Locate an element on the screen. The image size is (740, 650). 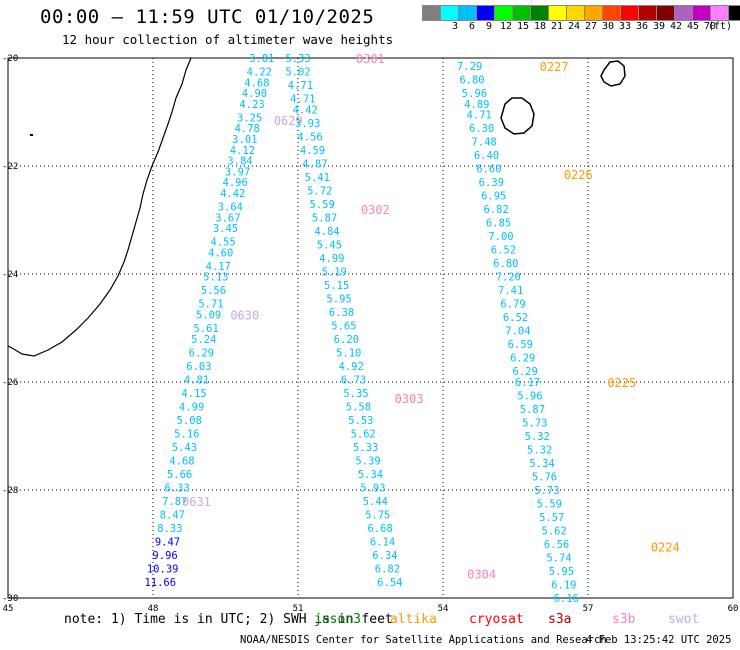
swh-value: 6.29 is located at coordinates (201, 353).